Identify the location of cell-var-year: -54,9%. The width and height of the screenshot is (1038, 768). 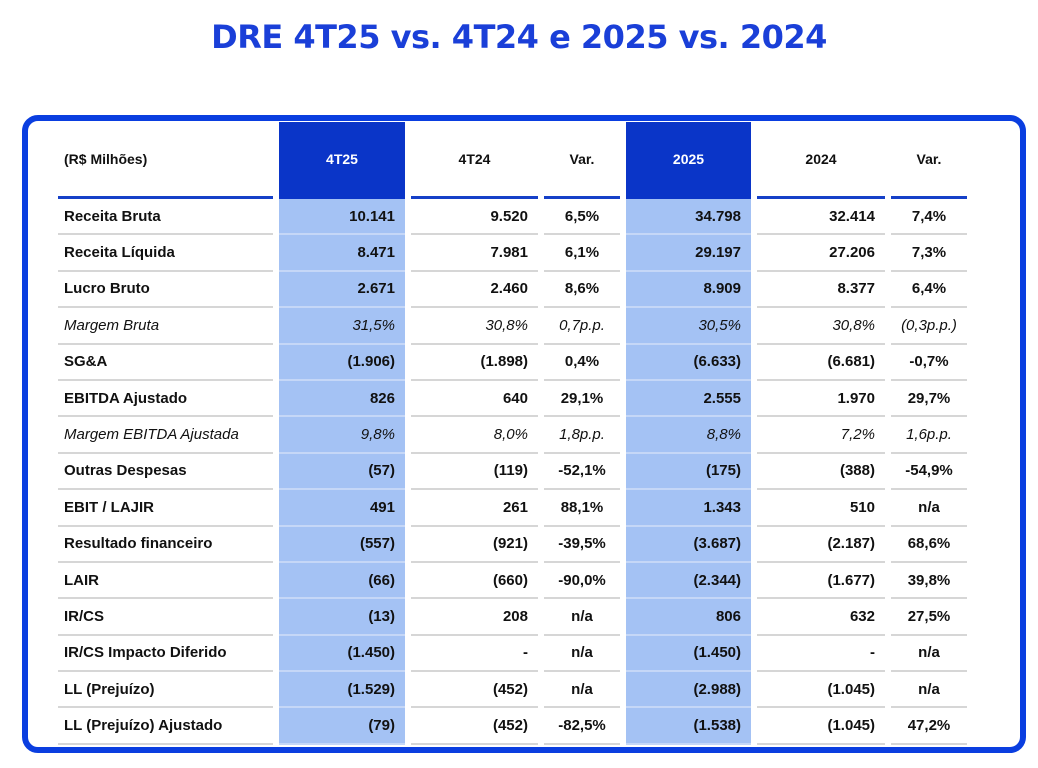
(929, 472).